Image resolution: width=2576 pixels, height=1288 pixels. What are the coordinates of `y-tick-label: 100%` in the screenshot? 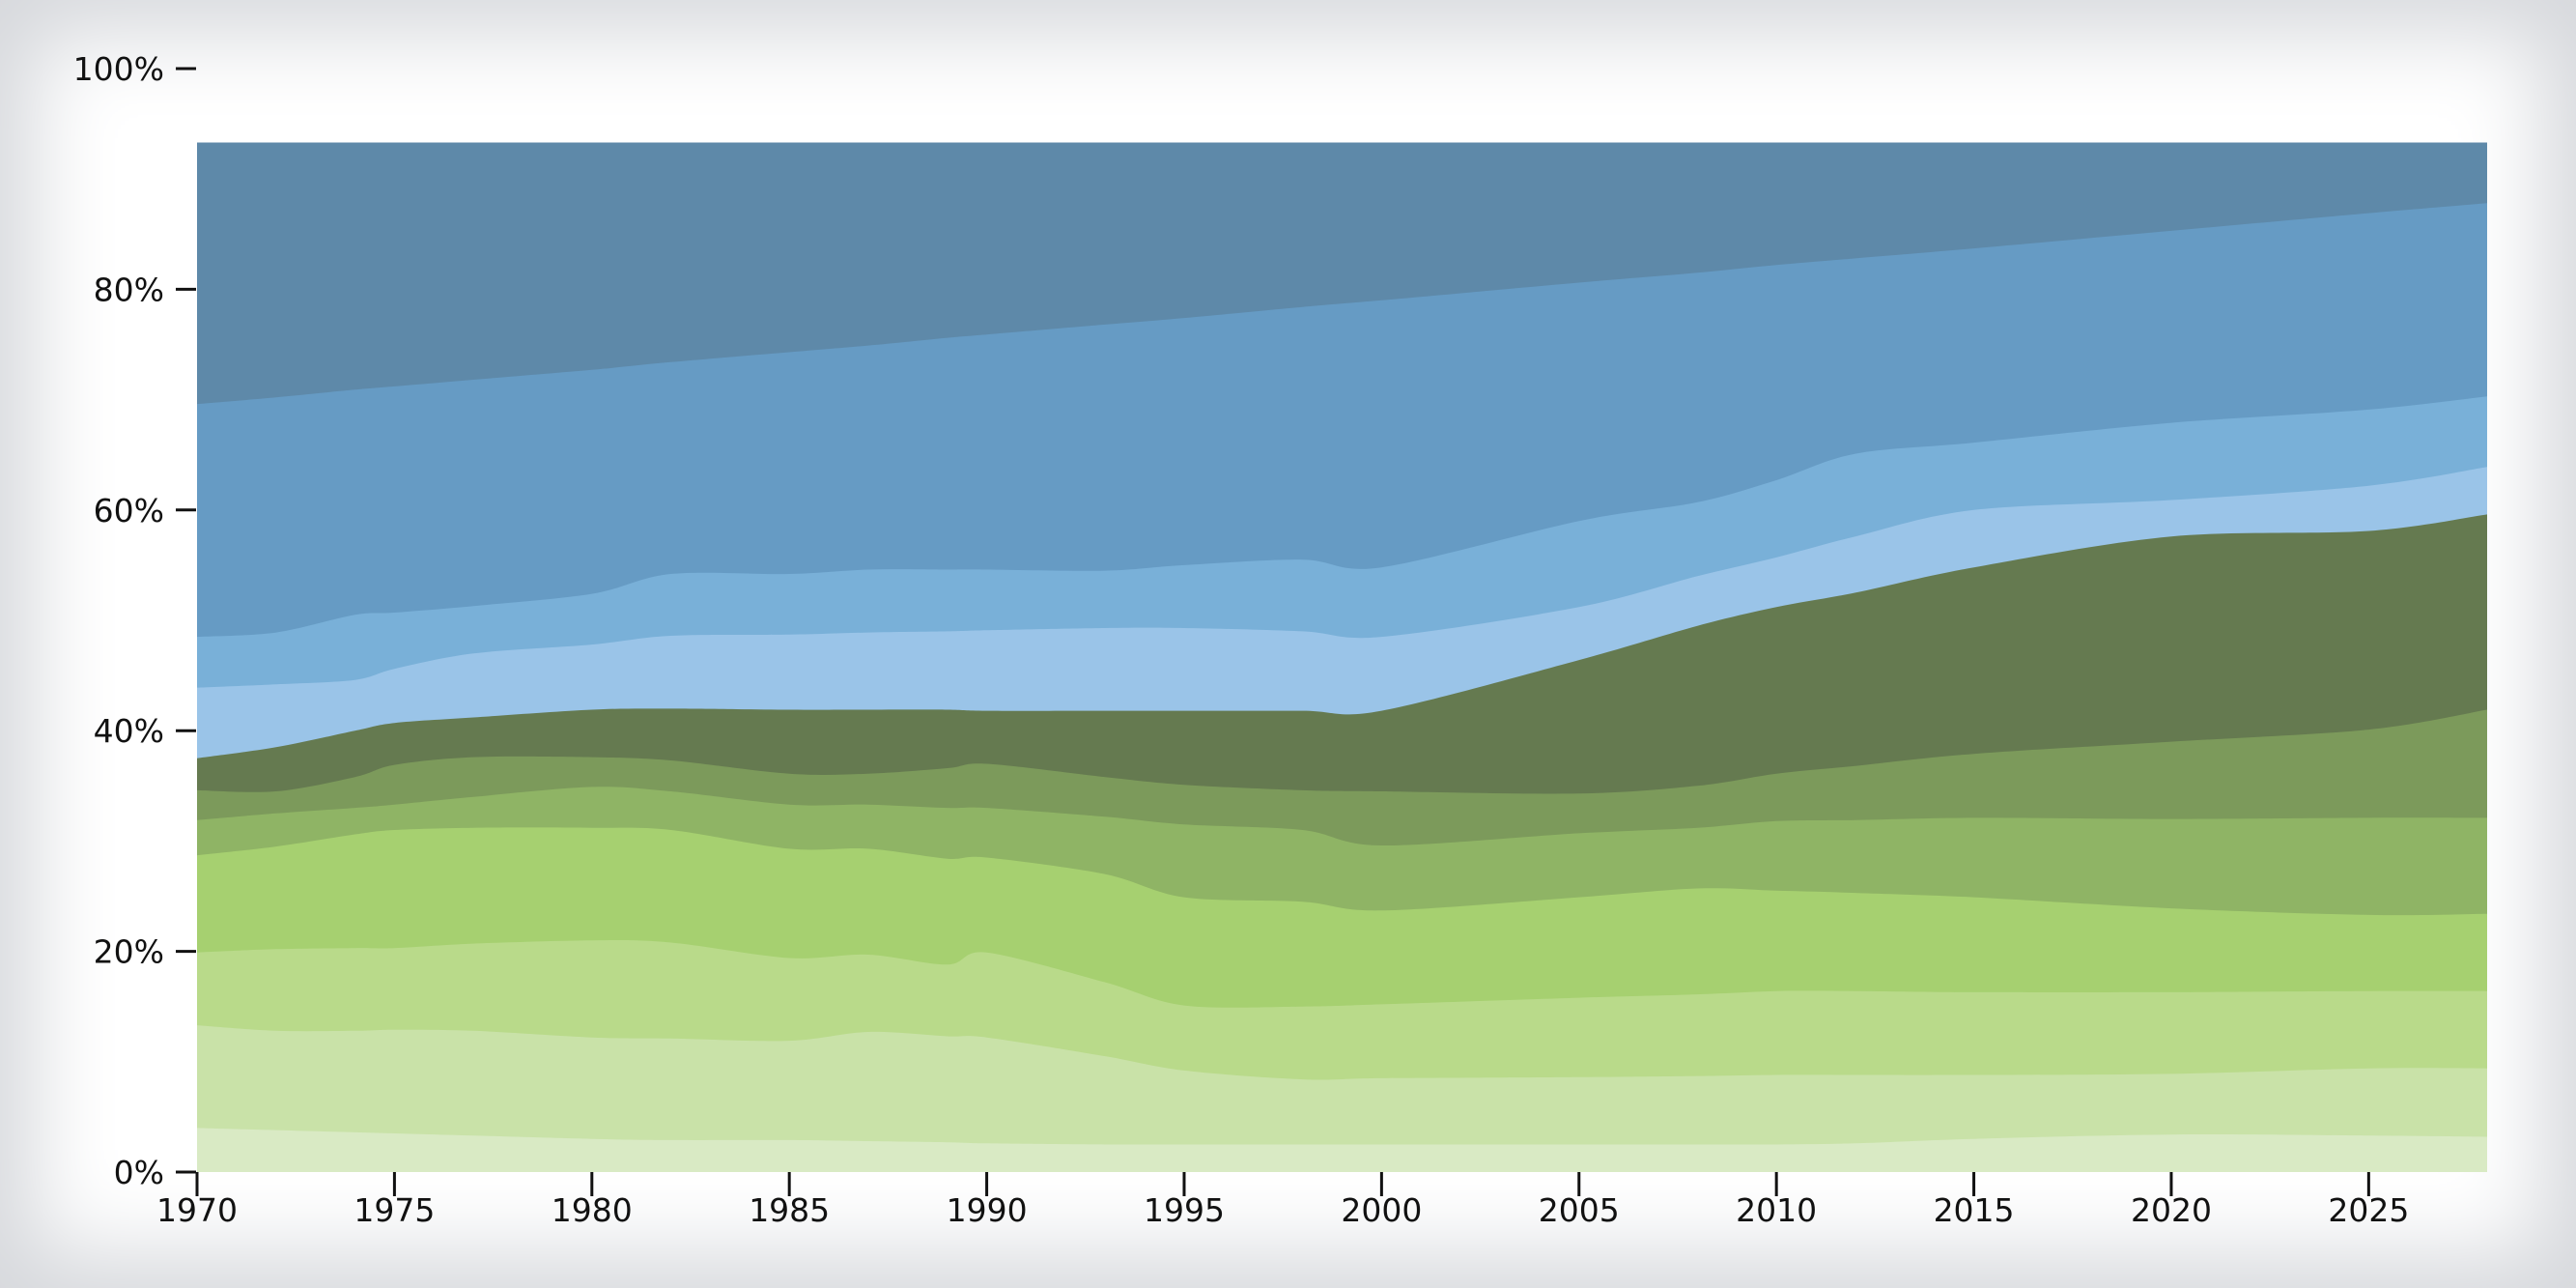 It's located at (118, 69).